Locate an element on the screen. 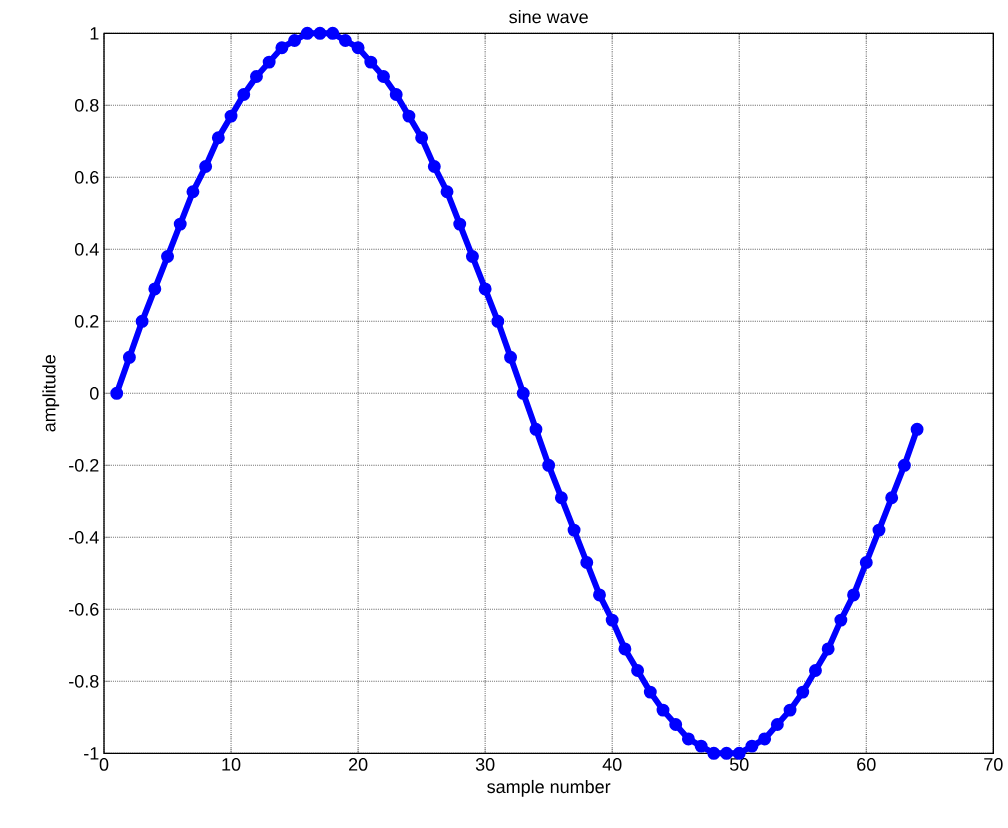 This screenshot has height=828, width=1008. x-tick-label: 70 is located at coordinates (993, 764).